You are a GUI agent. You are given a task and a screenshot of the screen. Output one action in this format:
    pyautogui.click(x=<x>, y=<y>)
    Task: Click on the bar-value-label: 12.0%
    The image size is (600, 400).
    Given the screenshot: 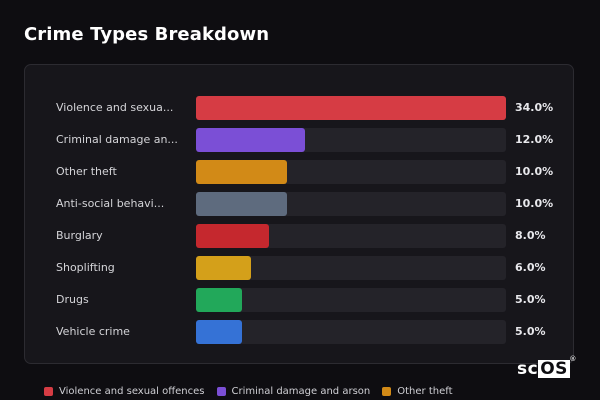 What is the action you would take?
    pyautogui.click(x=534, y=139)
    